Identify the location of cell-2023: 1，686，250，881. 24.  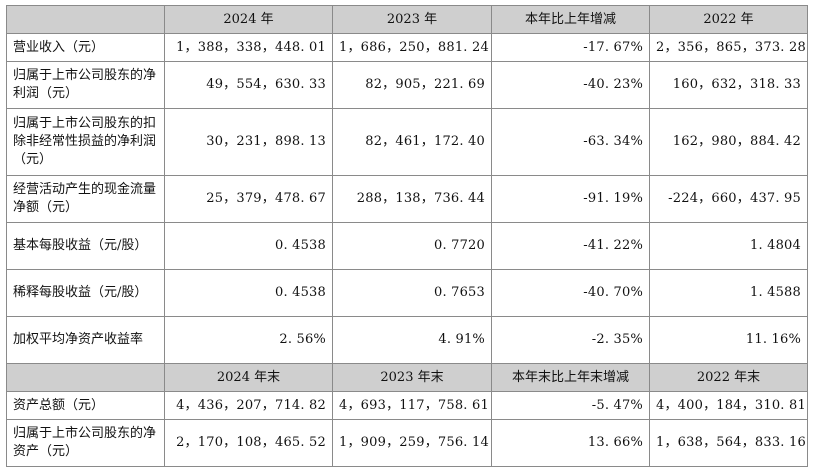
(412, 47).